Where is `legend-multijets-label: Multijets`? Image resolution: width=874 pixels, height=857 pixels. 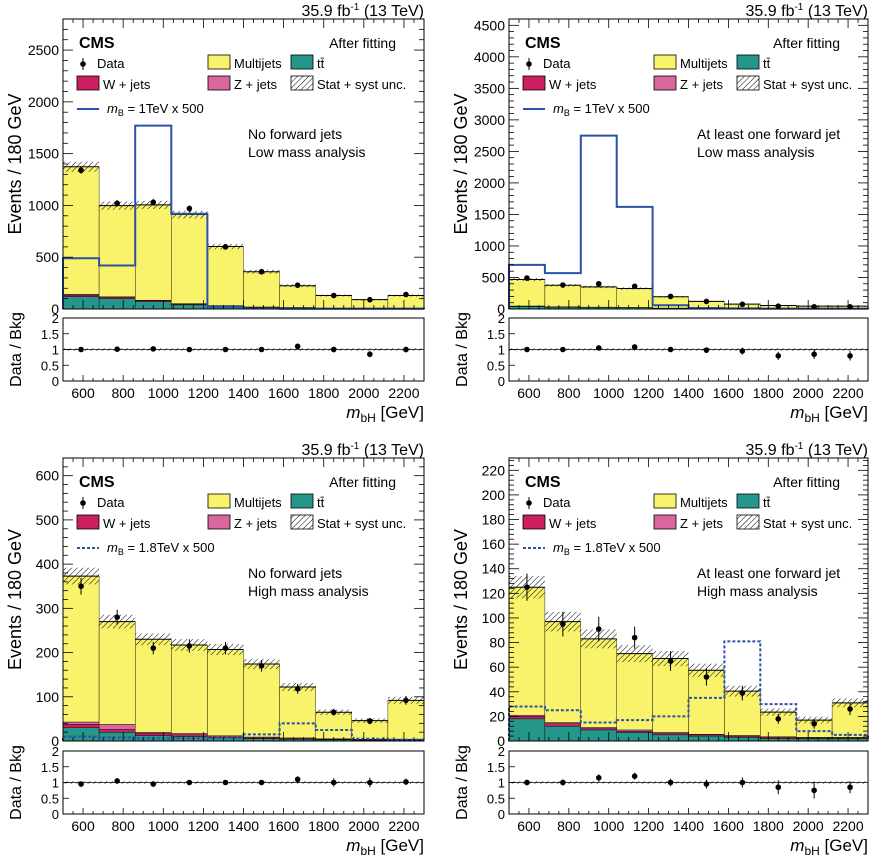 legend-multijets-label: Multijets is located at coordinates (704, 63).